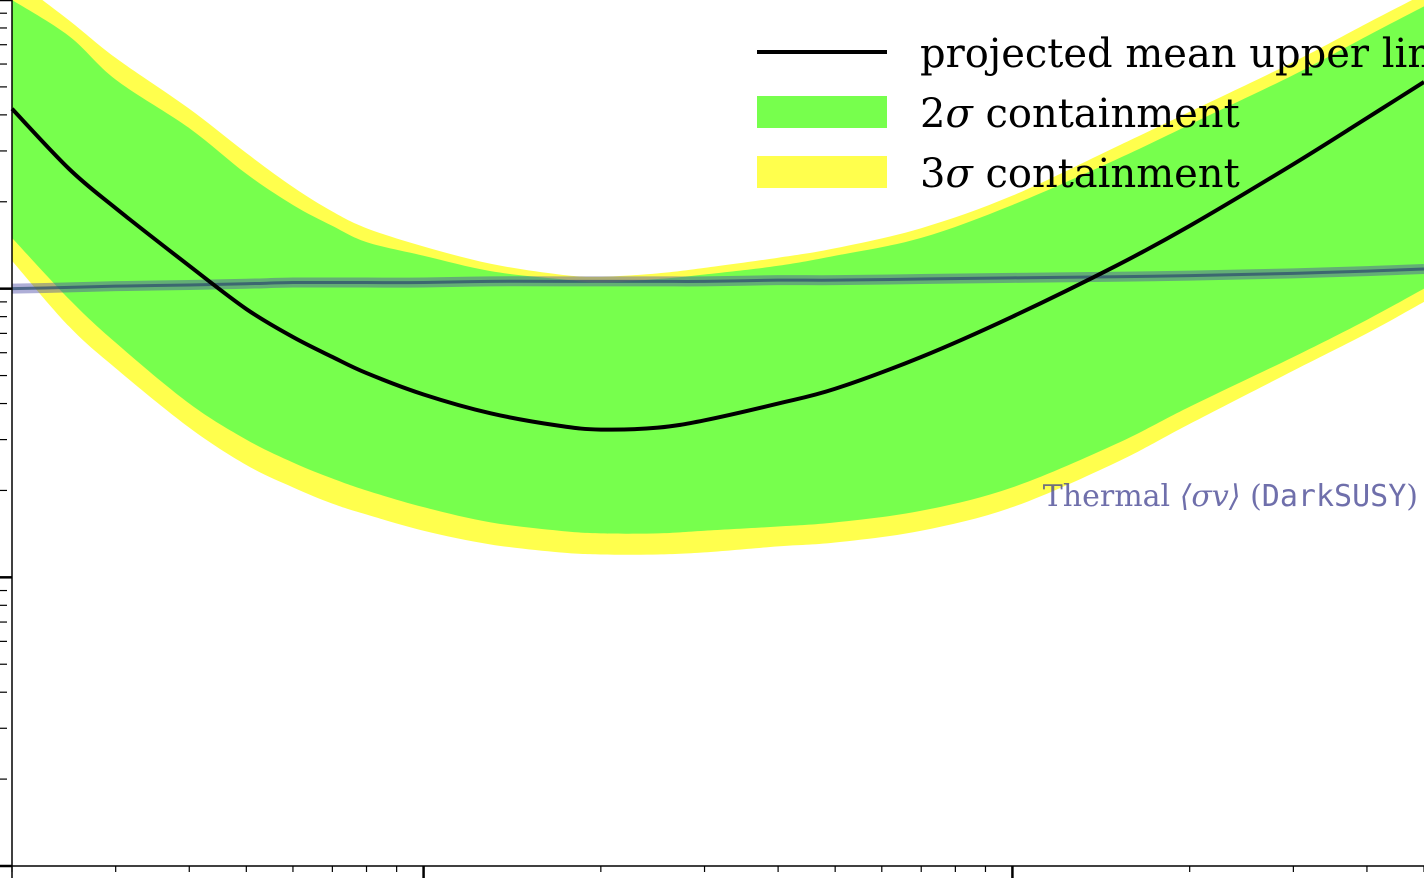 The width and height of the screenshot is (1424, 878). What do you see at coordinates (1412, 496) in the screenshot?
I see `thermal-annotation-close: )` at bounding box center [1412, 496].